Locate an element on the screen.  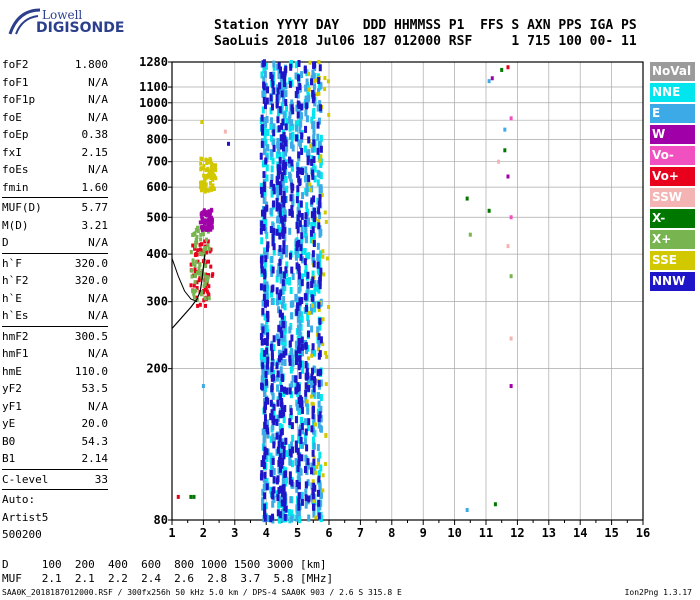
param-name: foE is located at coordinates (12, 117).